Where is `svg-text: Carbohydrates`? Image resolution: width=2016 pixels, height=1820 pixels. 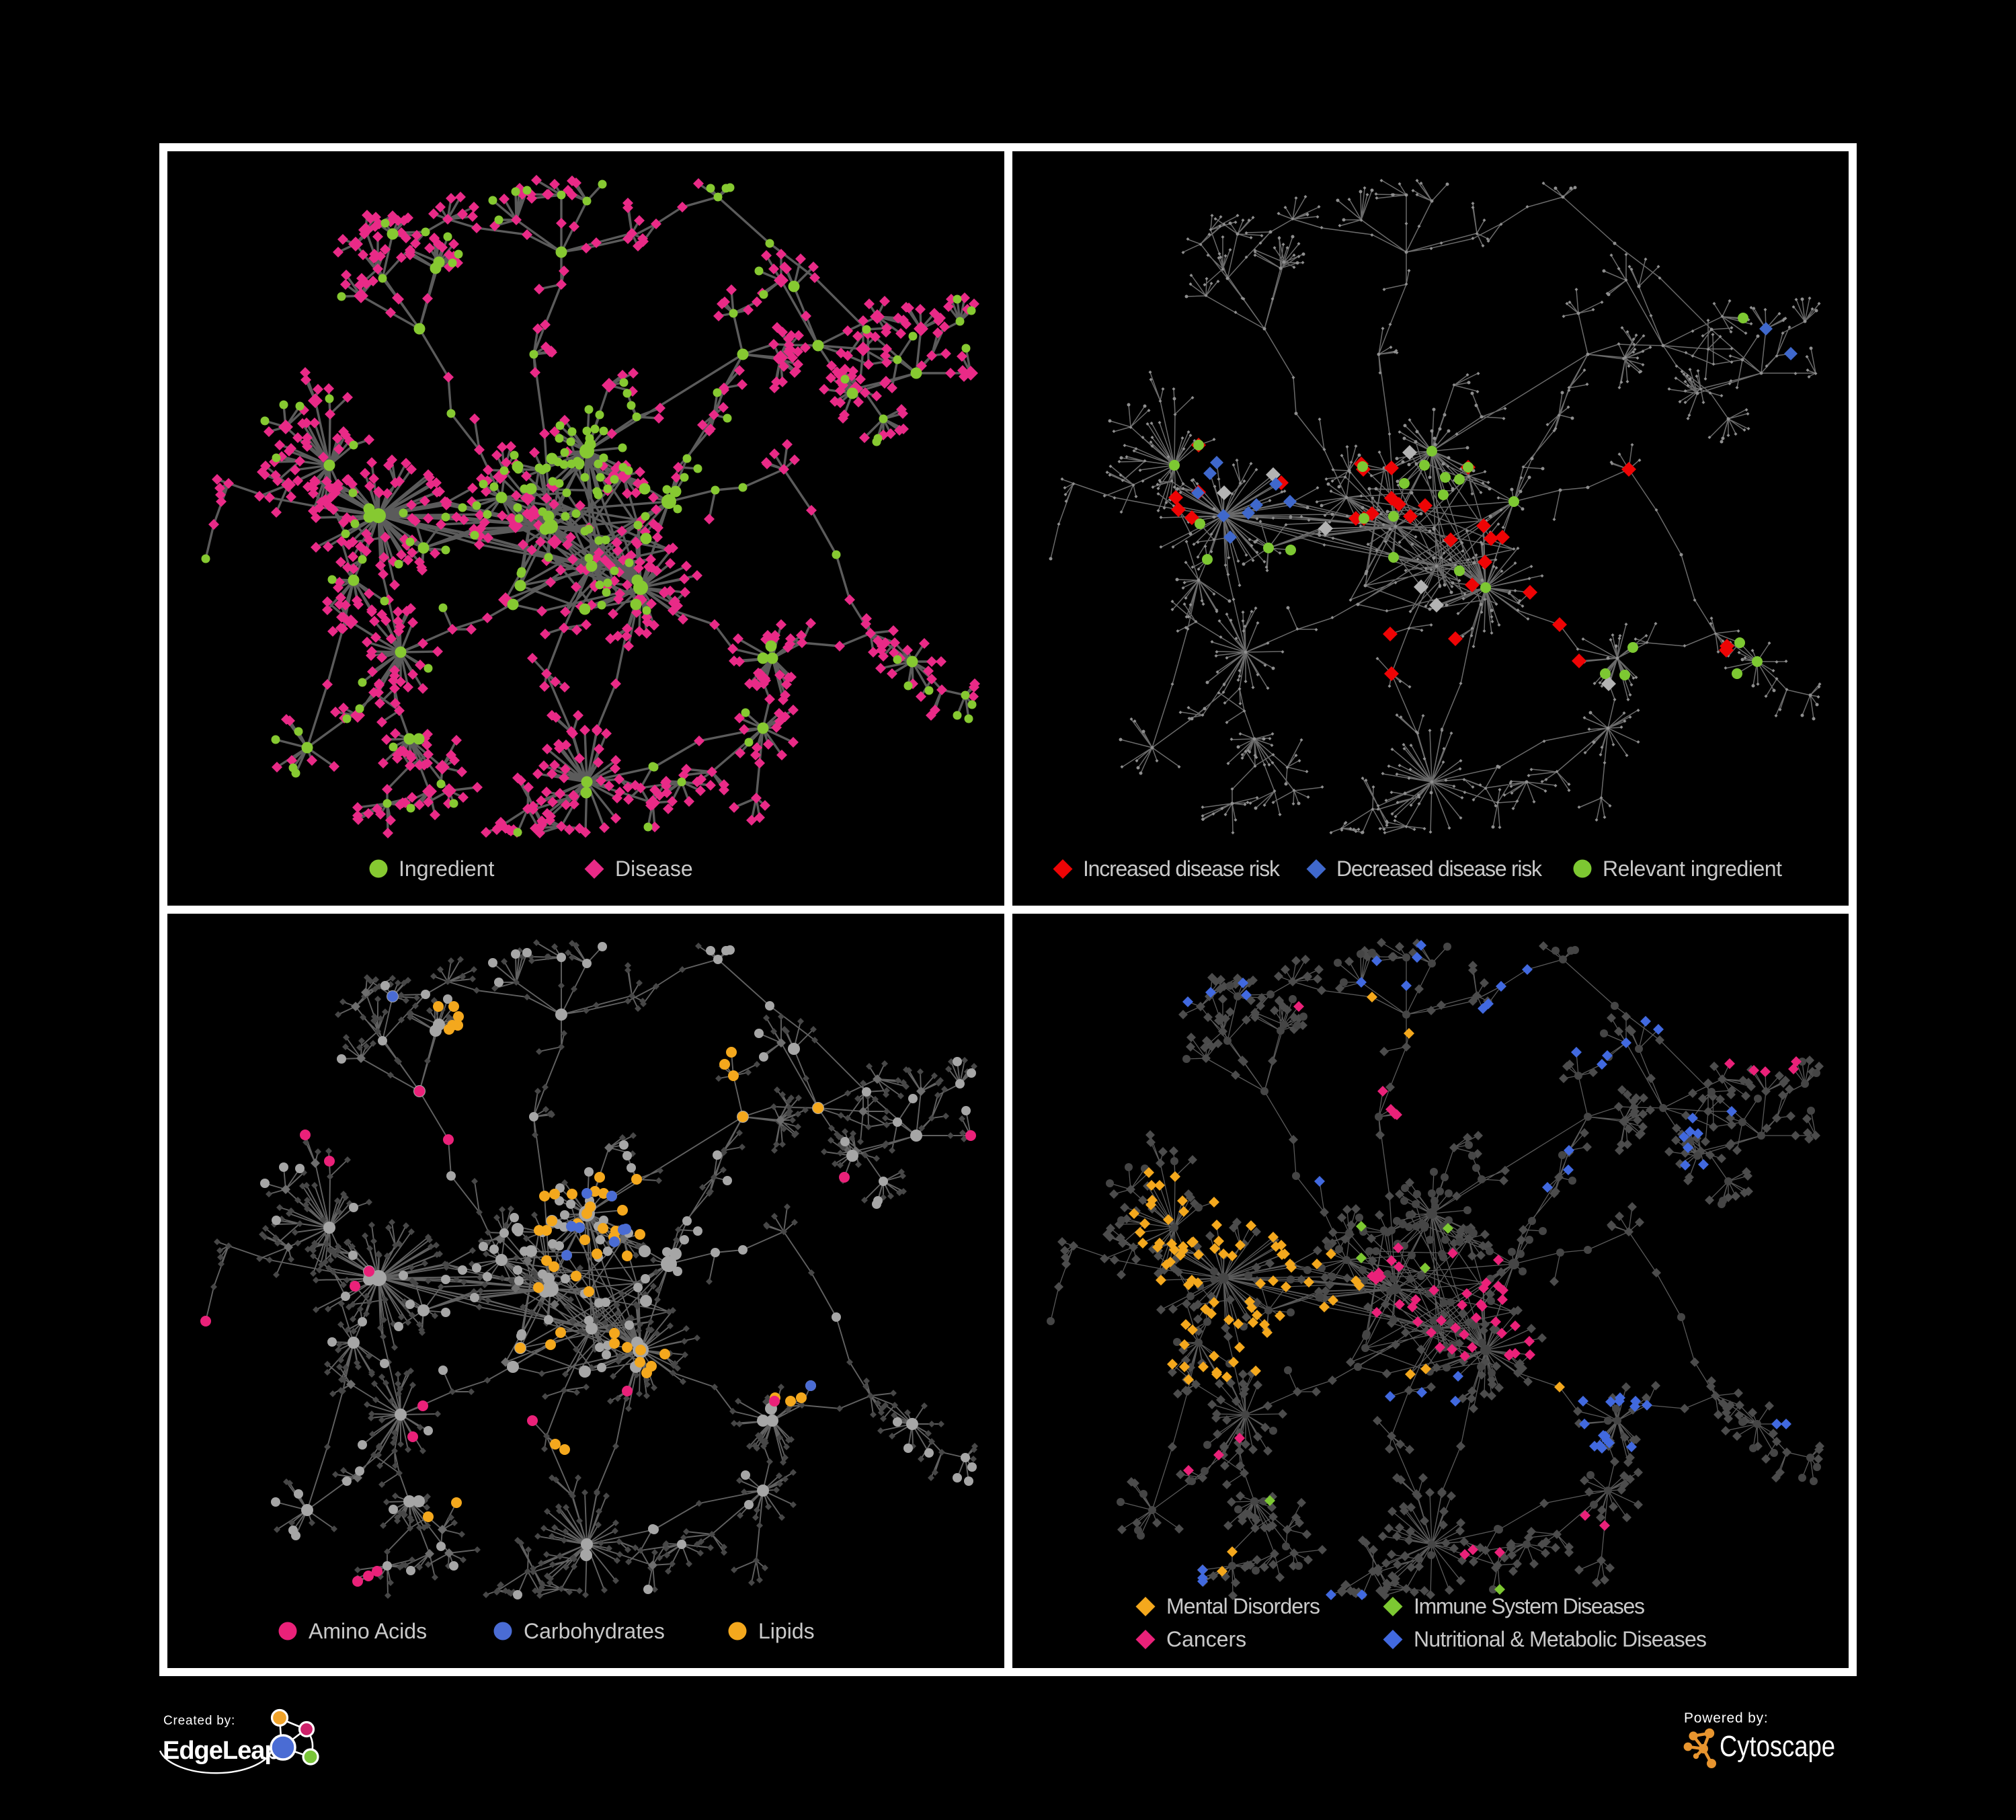
svg-text: Carbohydrates is located at coordinates (594, 1631).